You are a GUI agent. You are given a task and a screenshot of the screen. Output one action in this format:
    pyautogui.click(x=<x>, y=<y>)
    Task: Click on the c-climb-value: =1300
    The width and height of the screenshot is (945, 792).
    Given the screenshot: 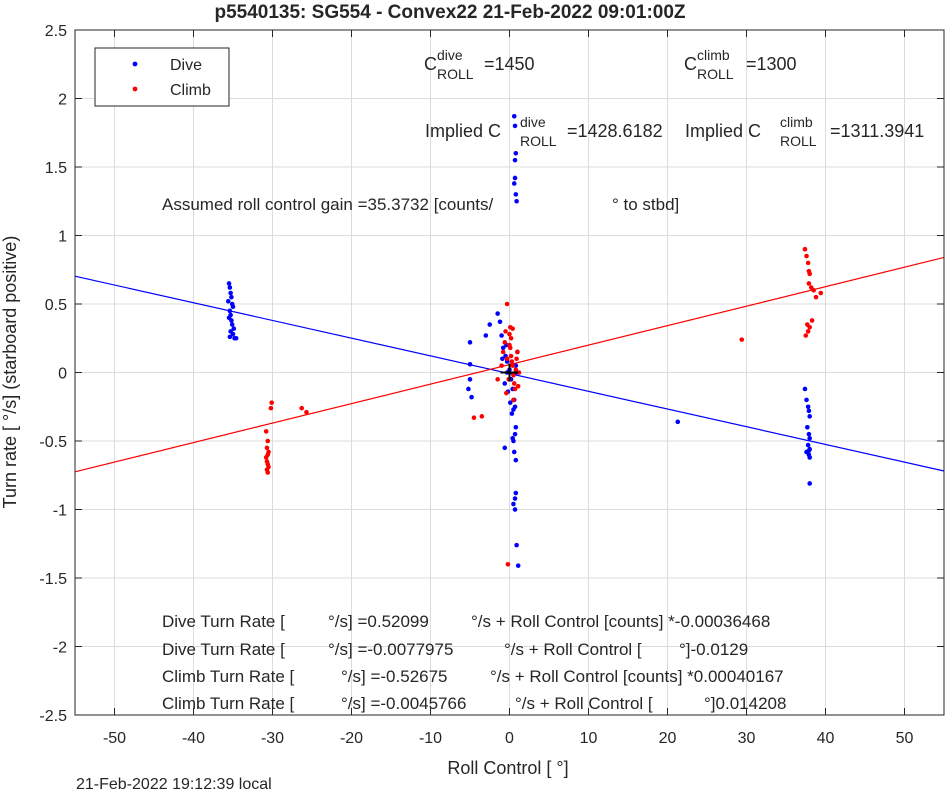 What is the action you would take?
    pyautogui.click(x=771, y=64)
    